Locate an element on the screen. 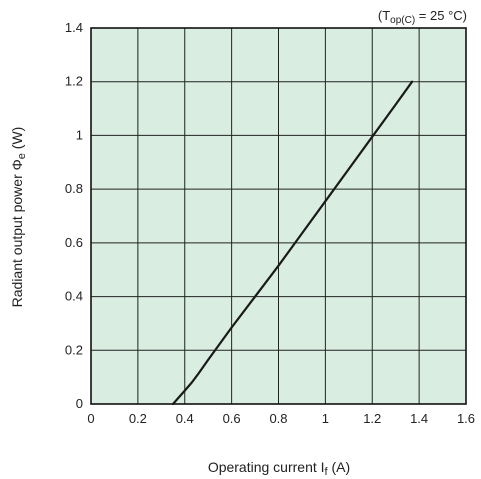 The width and height of the screenshot is (481, 479). x-tick-labels: 0 0.2 0.4 0.6 0.8 1 1.2 1.4 1.6 is located at coordinates (281, 418).